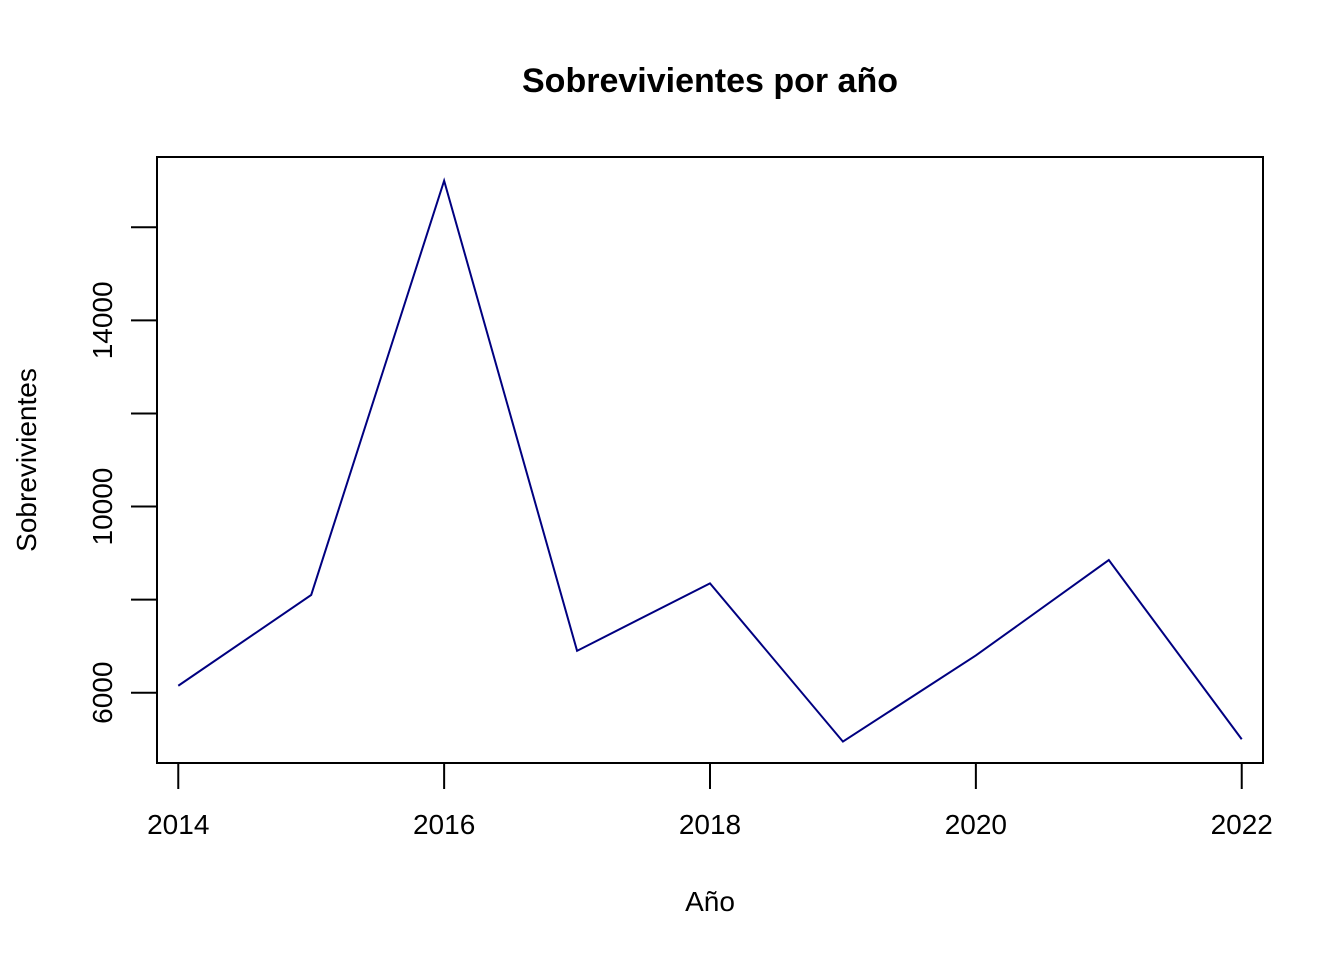  What do you see at coordinates (444, 824) in the screenshot?
I see `x-tick-label: 2016` at bounding box center [444, 824].